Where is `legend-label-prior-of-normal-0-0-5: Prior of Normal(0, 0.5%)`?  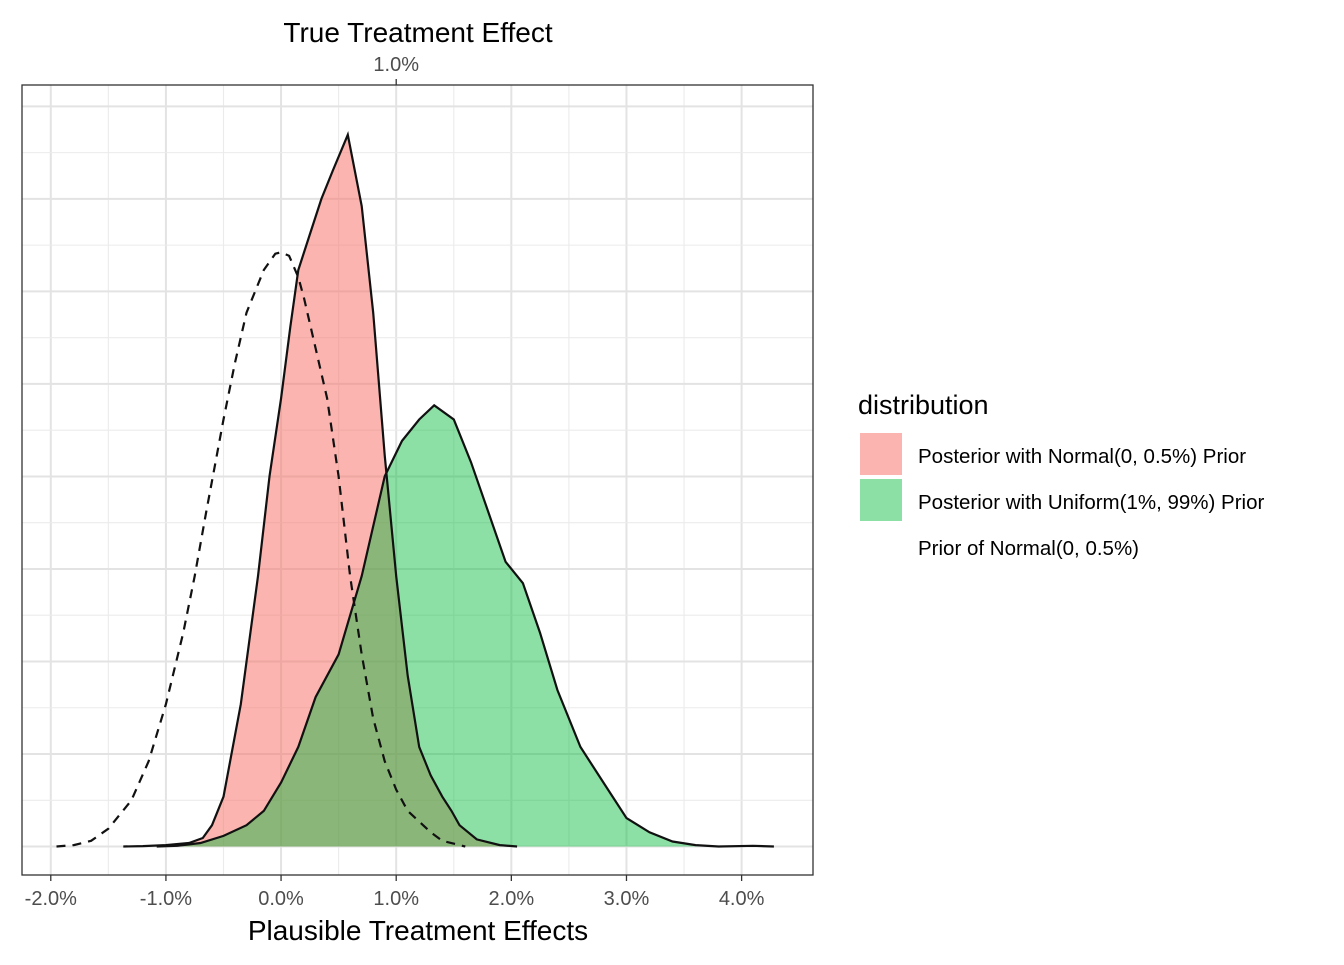
legend-label-prior-of-normal-0-0-5: Prior of Normal(0, 0.5%) is located at coordinates (1028, 548).